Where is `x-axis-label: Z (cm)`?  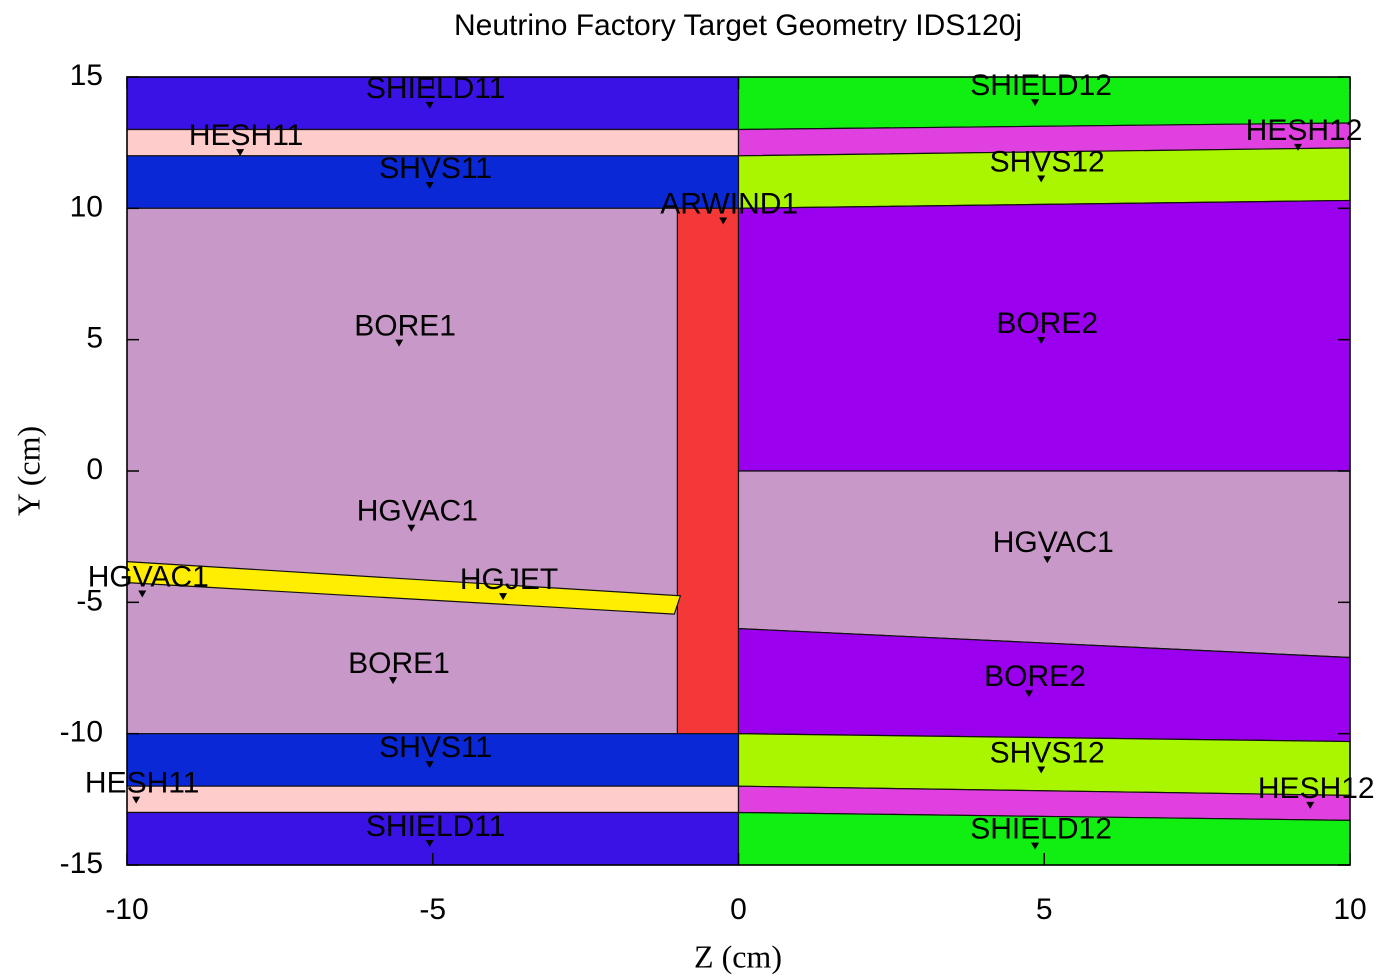 x-axis-label: Z (cm) is located at coordinates (738, 956).